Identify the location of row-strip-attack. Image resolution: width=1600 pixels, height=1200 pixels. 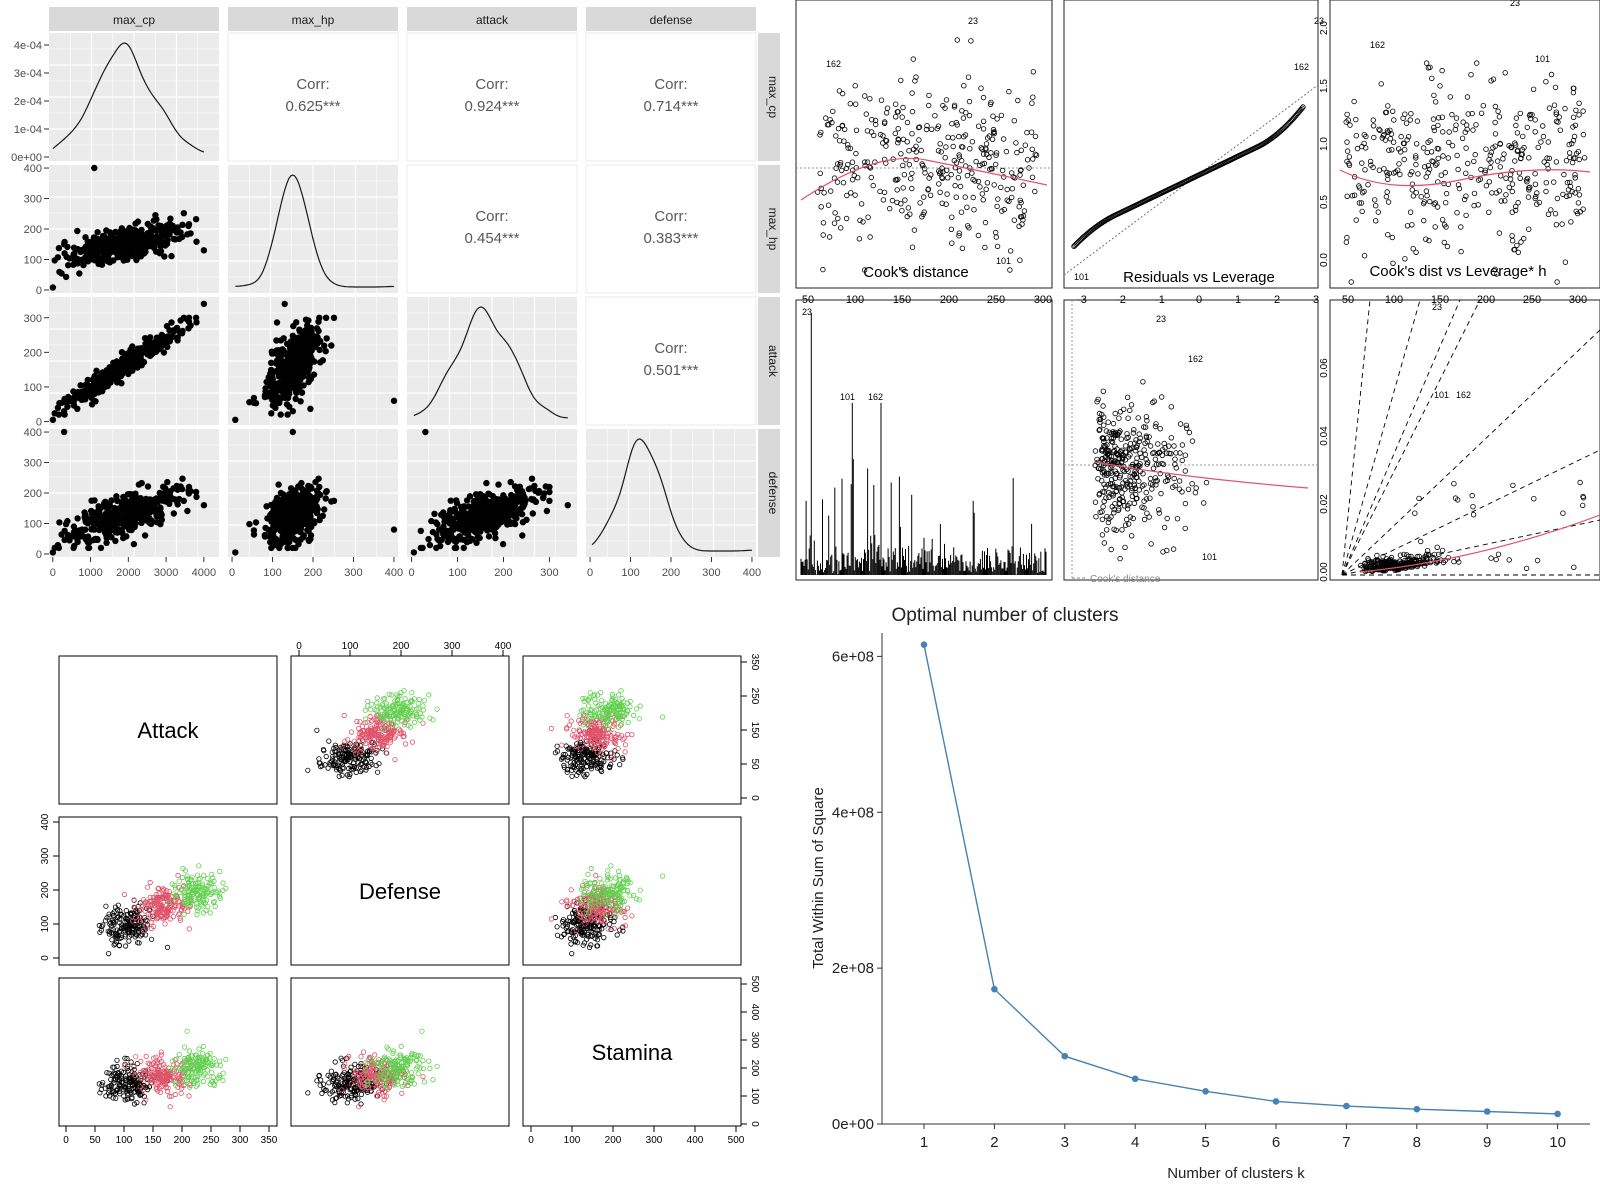
(769, 361).